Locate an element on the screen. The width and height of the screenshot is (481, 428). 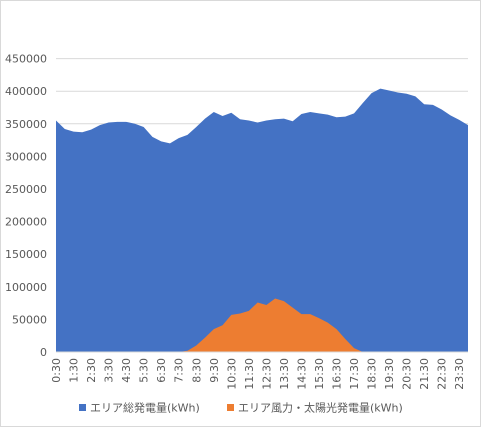
x-tick-label: 17:30 is located at coordinates (354, 374).